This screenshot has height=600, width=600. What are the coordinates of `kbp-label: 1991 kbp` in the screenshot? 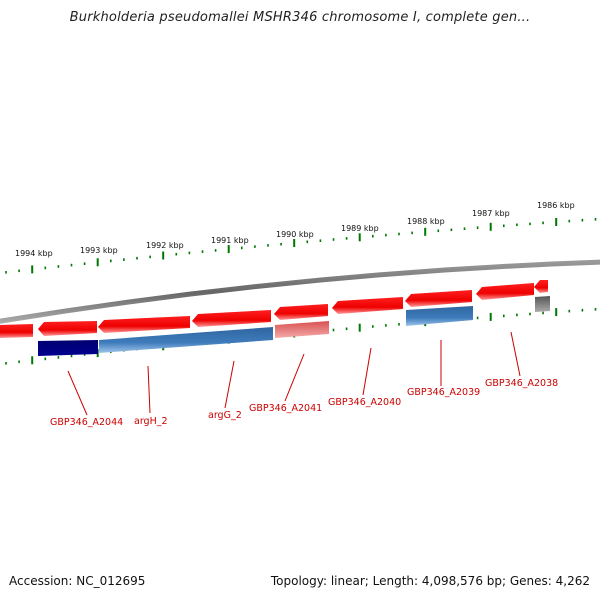 It's located at (230, 240).